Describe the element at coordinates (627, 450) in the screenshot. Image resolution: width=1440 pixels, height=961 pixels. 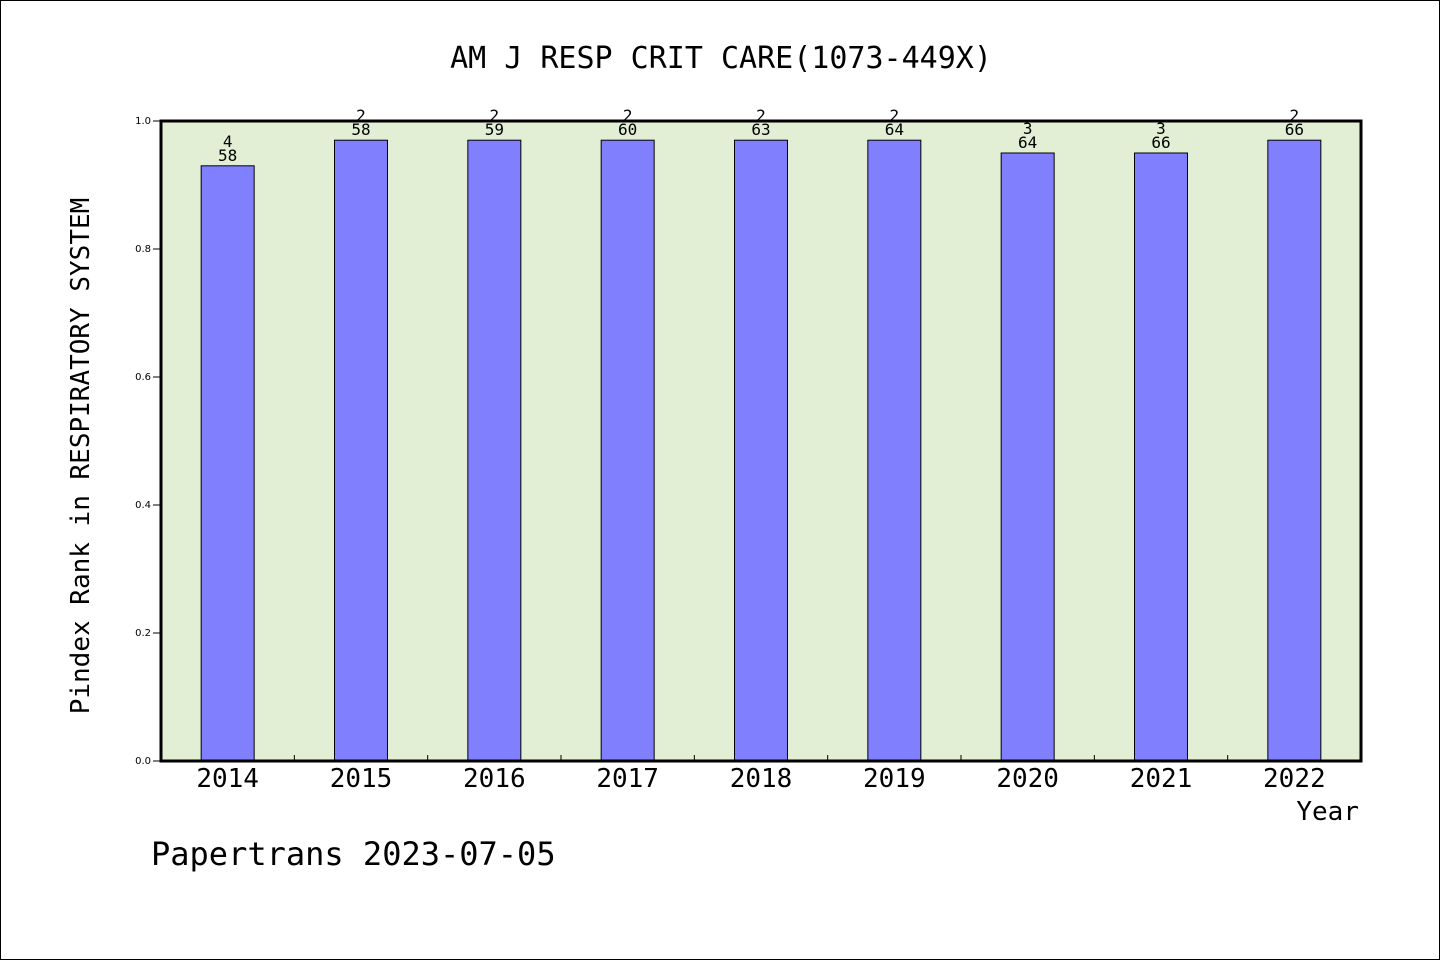
I see `bar-2017` at that location.